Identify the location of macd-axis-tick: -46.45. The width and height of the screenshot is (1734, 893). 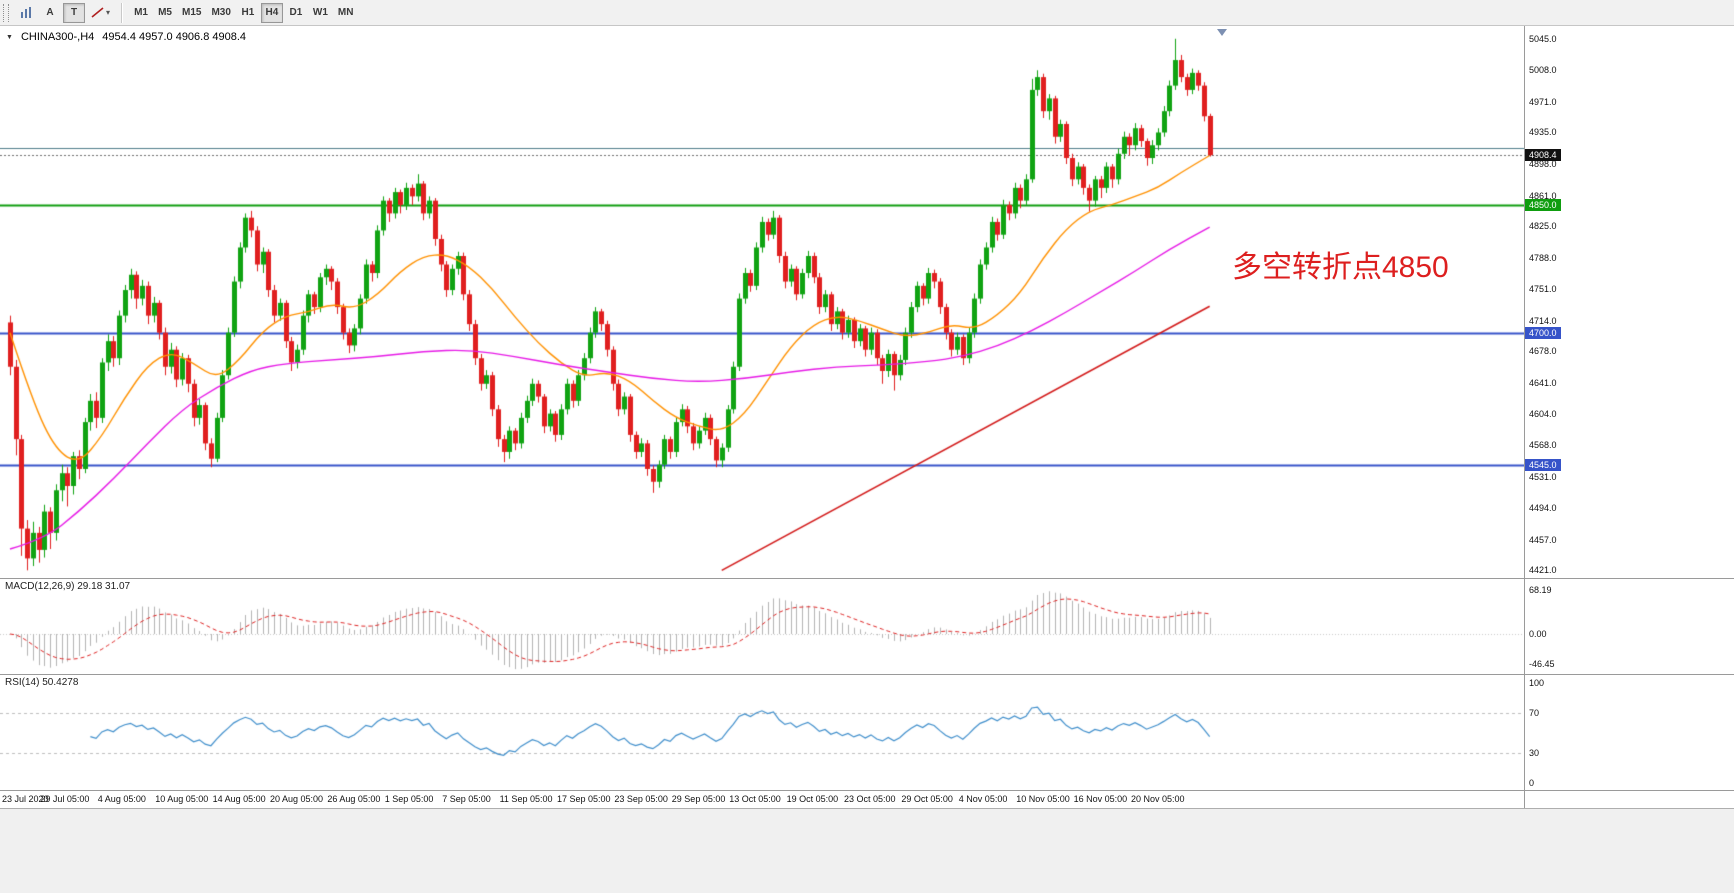
(1542, 663).